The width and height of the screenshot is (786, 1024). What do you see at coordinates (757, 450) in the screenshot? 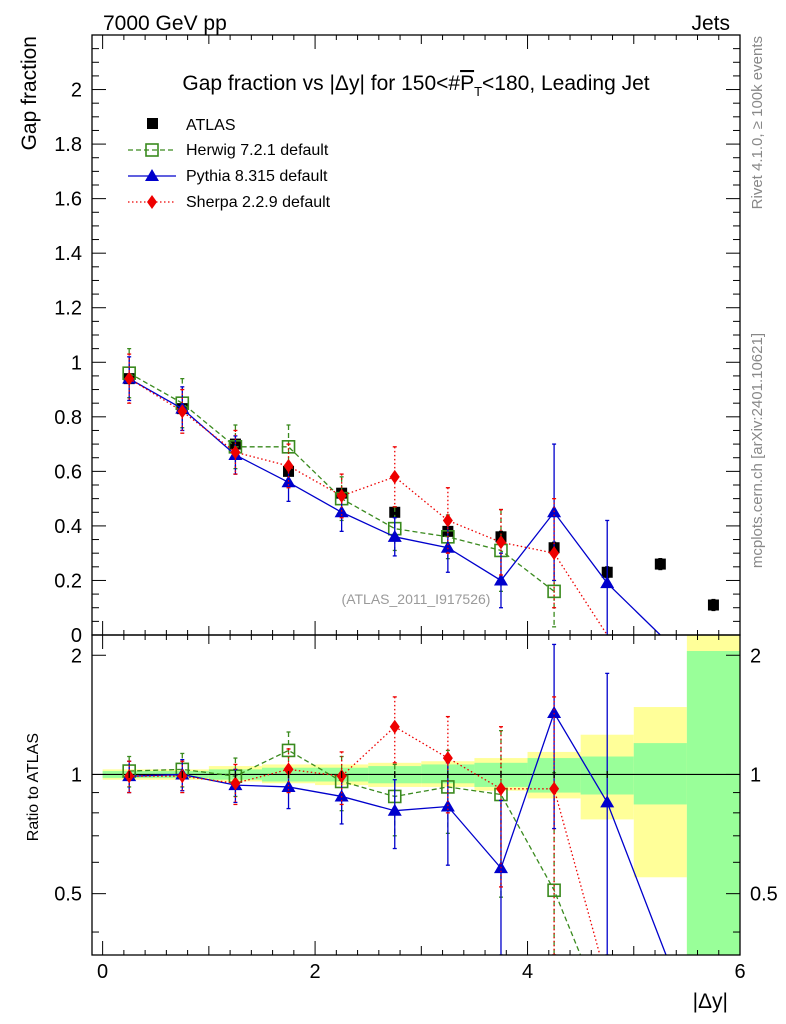
I see `mcplots-source-label: mcplots.cern.ch [arXiv:2401.10621]` at bounding box center [757, 450].